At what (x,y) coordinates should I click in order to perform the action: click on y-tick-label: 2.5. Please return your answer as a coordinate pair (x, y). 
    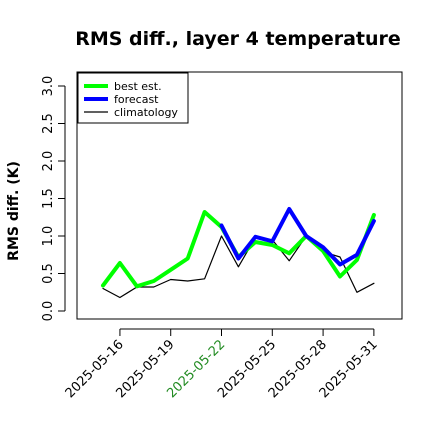
    Looking at the image, I should click on (48, 123).